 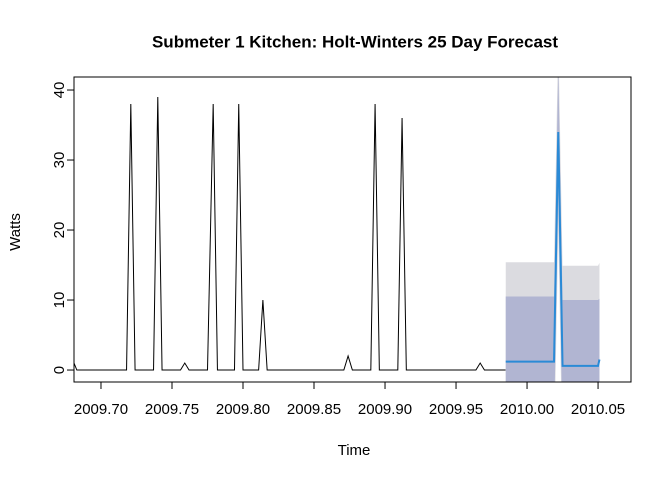 What do you see at coordinates (354, 450) in the screenshot?
I see `x-axis-label: Time` at bounding box center [354, 450].